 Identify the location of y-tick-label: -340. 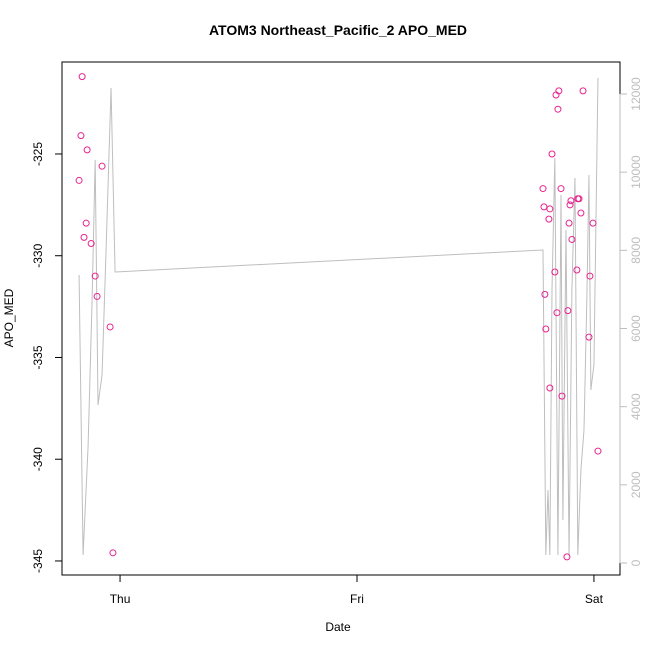
(38, 459).